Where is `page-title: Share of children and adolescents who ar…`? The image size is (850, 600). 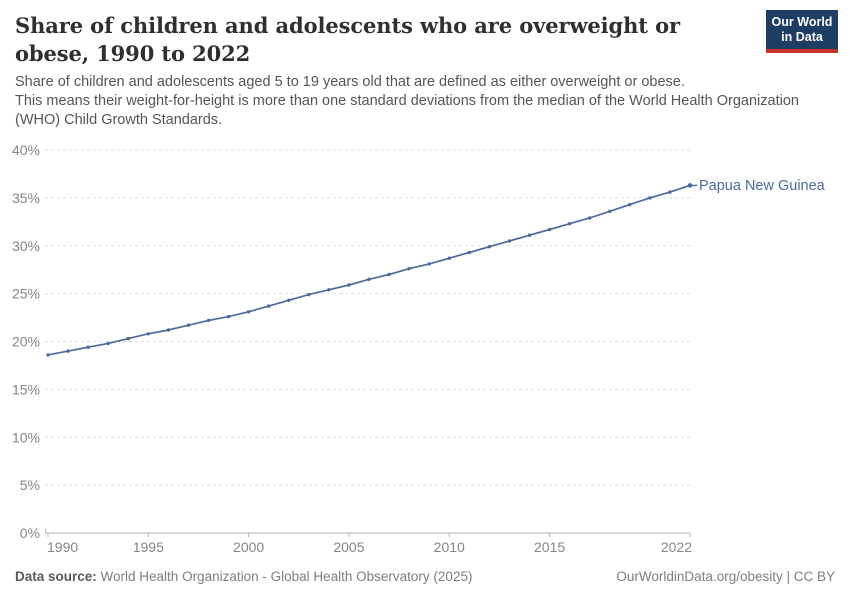 page-title: Share of children and adolescents who ar… is located at coordinates (347, 39).